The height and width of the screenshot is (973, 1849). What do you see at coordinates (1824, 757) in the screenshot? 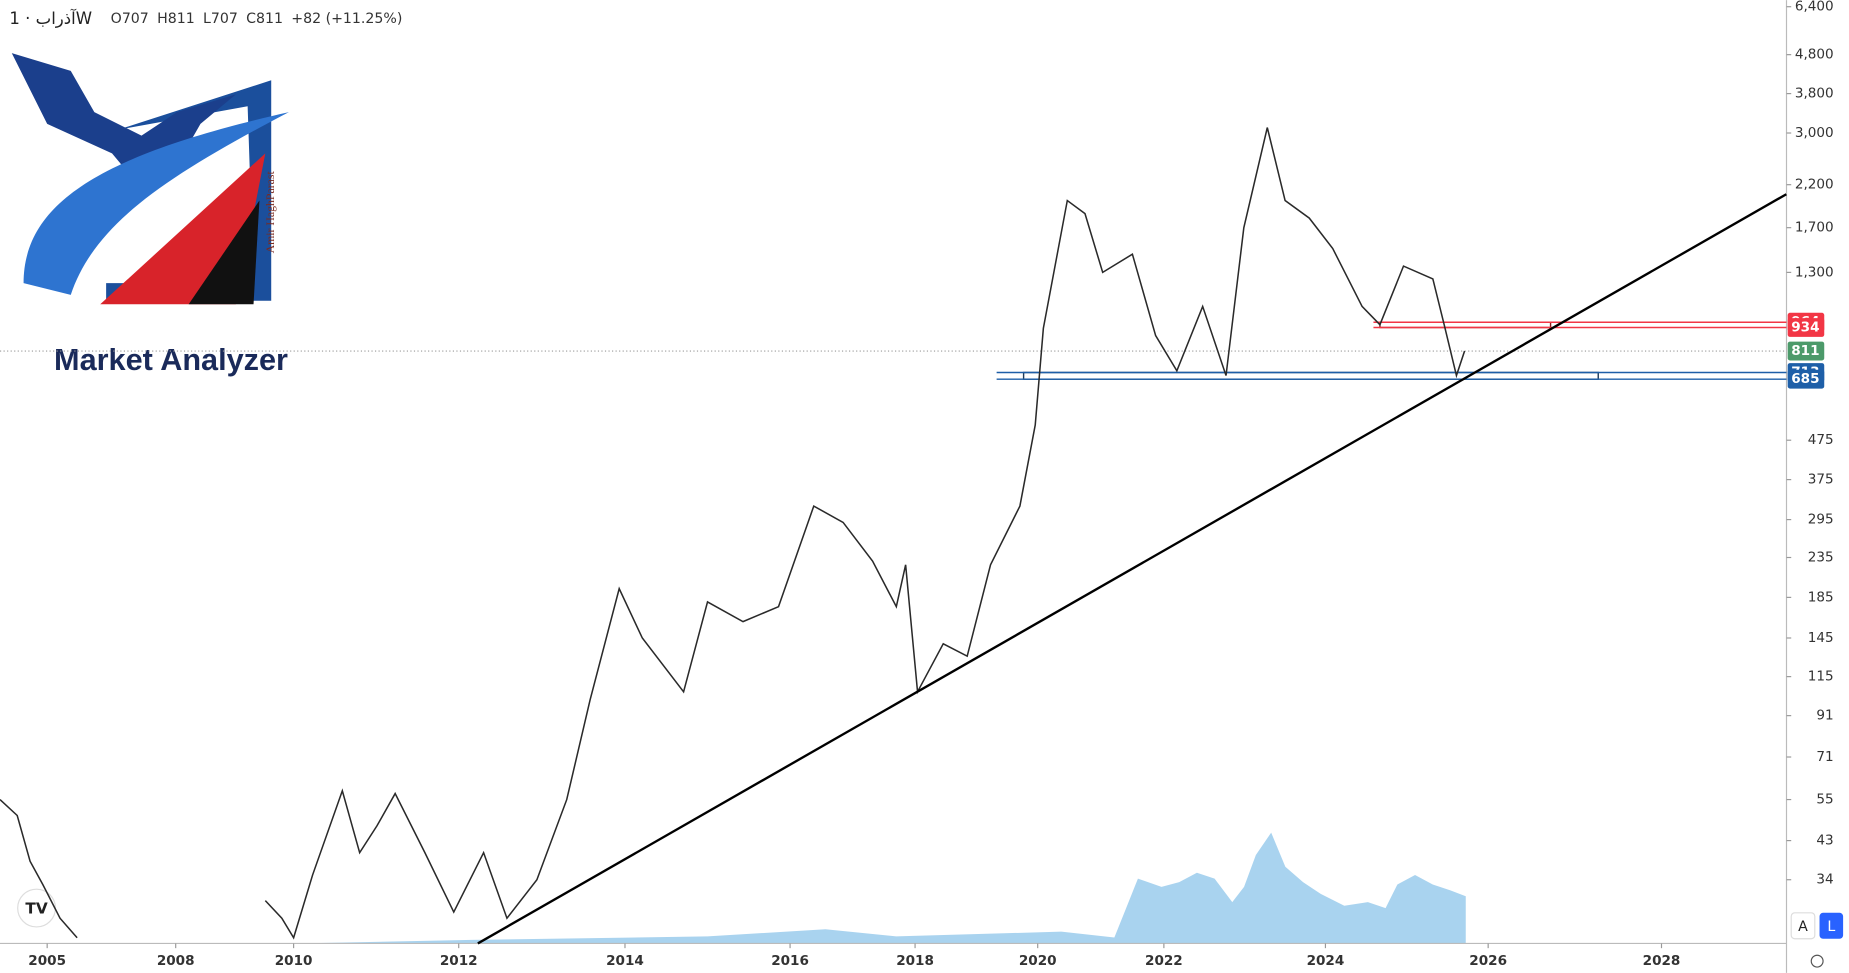
I see `y-tick-label: 71` at bounding box center [1824, 757].